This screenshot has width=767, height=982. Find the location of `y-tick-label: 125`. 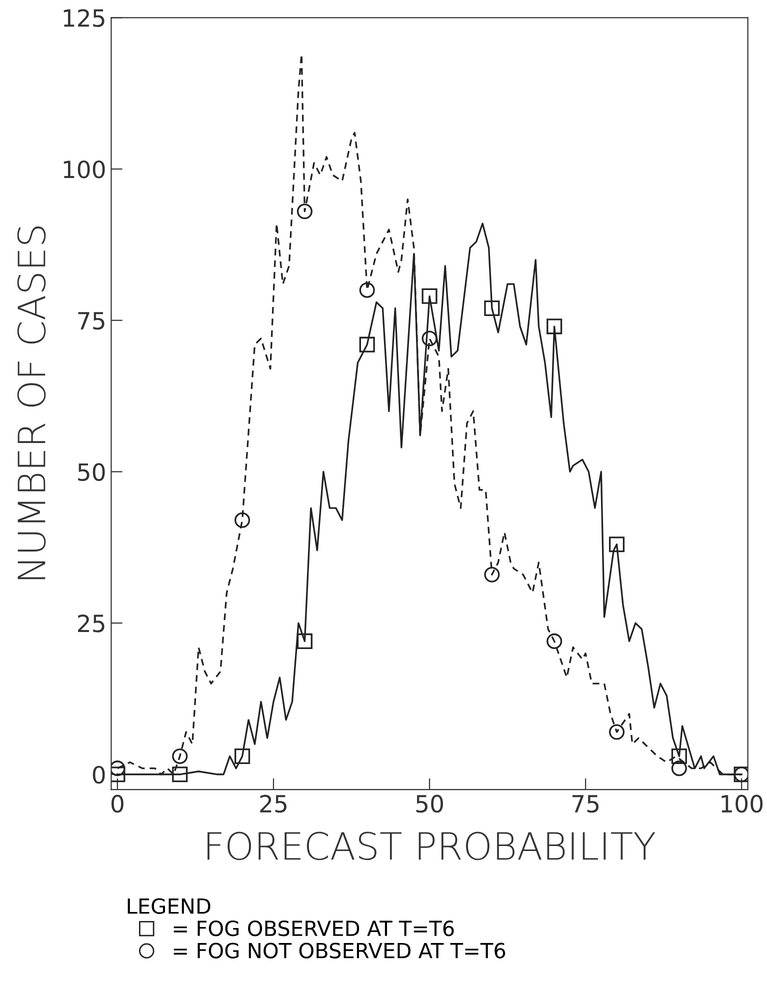

y-tick-label: 125 is located at coordinates (84, 18).